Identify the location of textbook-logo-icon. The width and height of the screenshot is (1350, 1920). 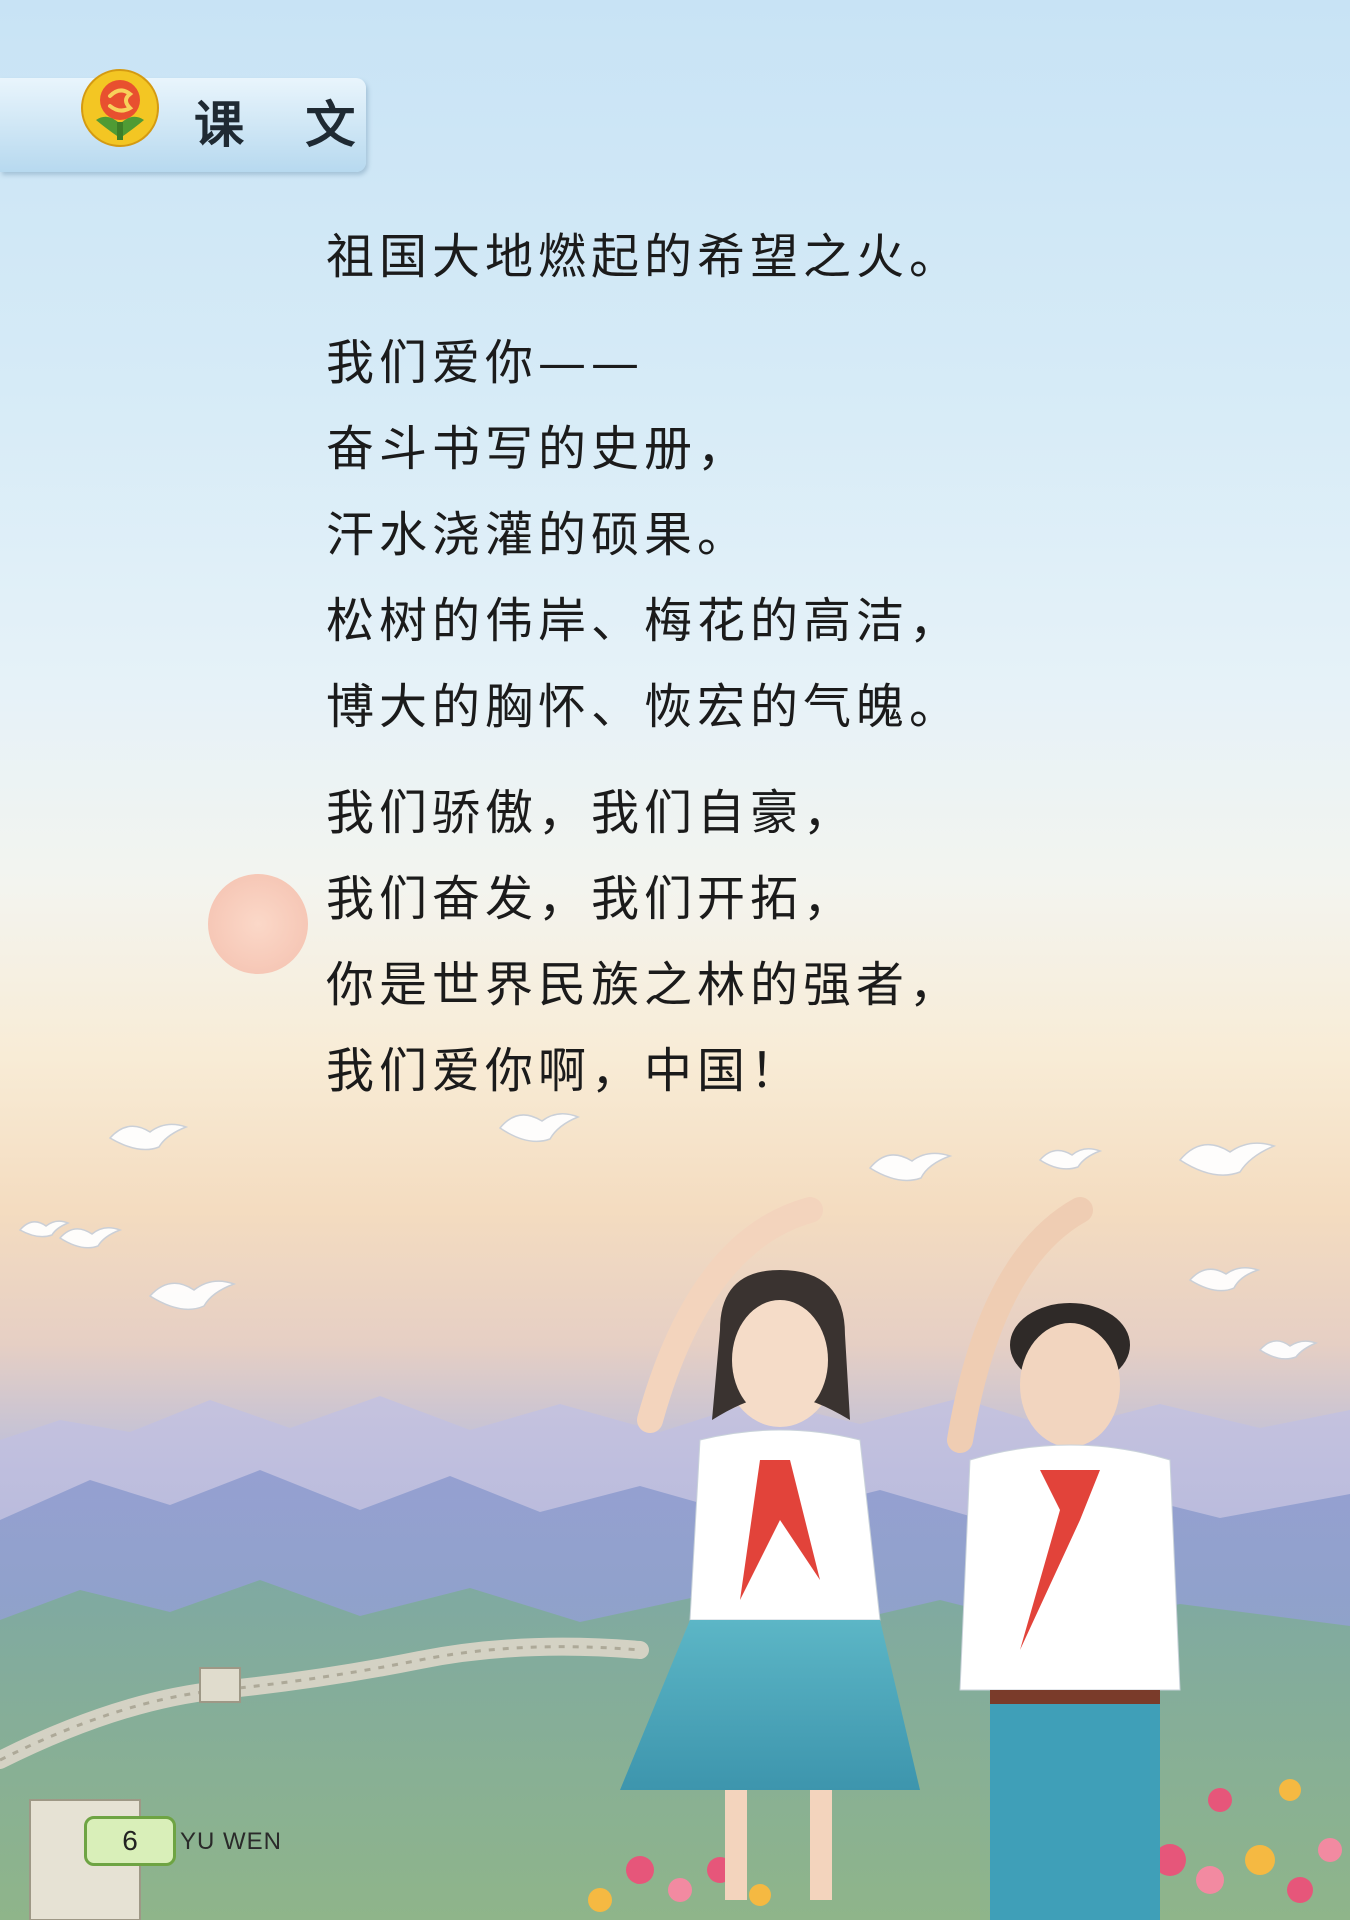
(120, 108).